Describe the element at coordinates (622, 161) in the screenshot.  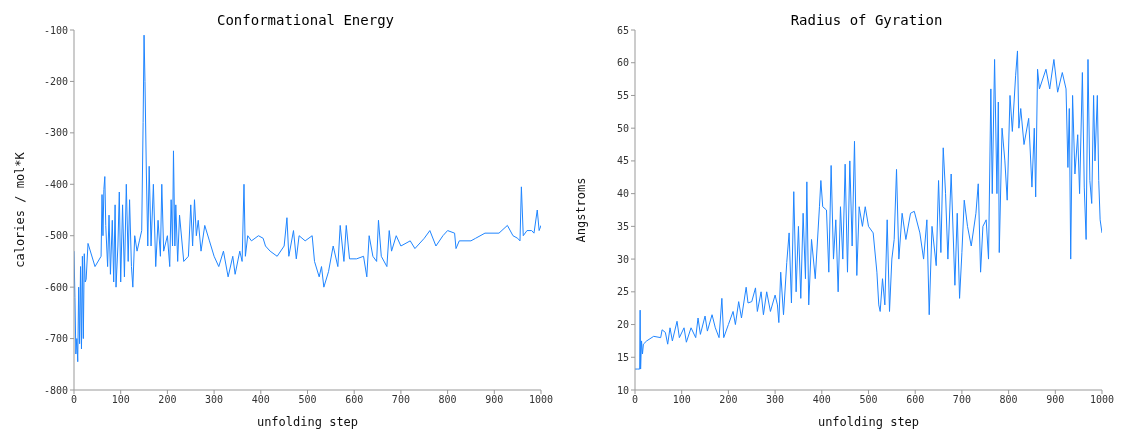
I see `y-tick-label: 45` at that location.